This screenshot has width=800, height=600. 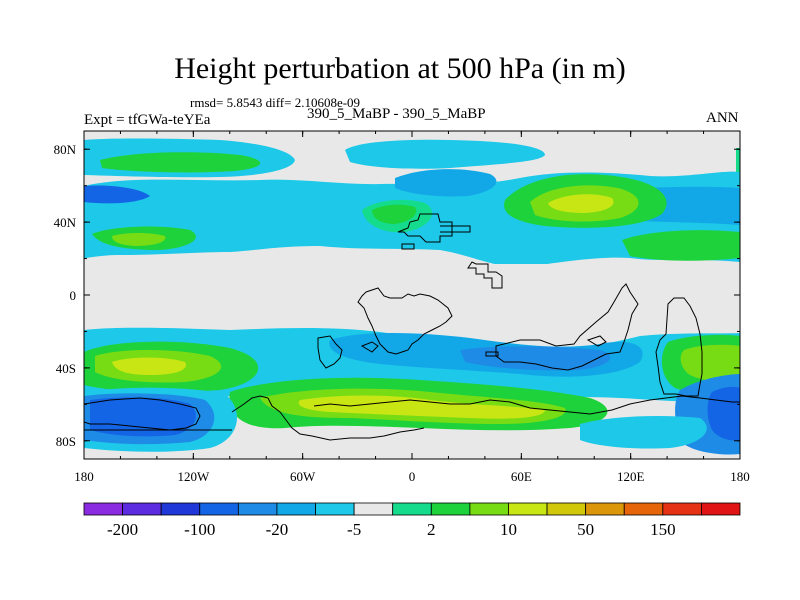 I want to click on colorbar-label: 10, so click(x=508, y=529).